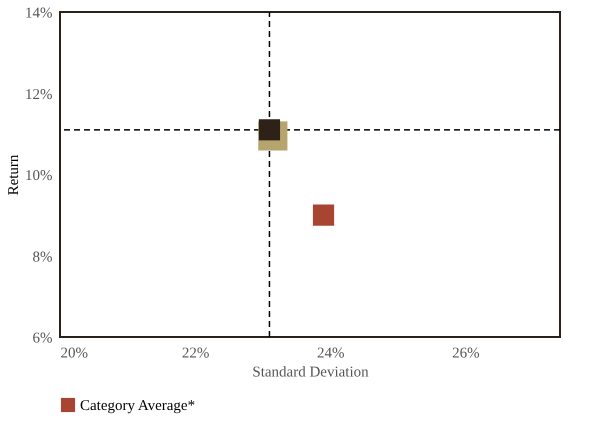  I want to click on x-tick-label: 26%, so click(466, 354).